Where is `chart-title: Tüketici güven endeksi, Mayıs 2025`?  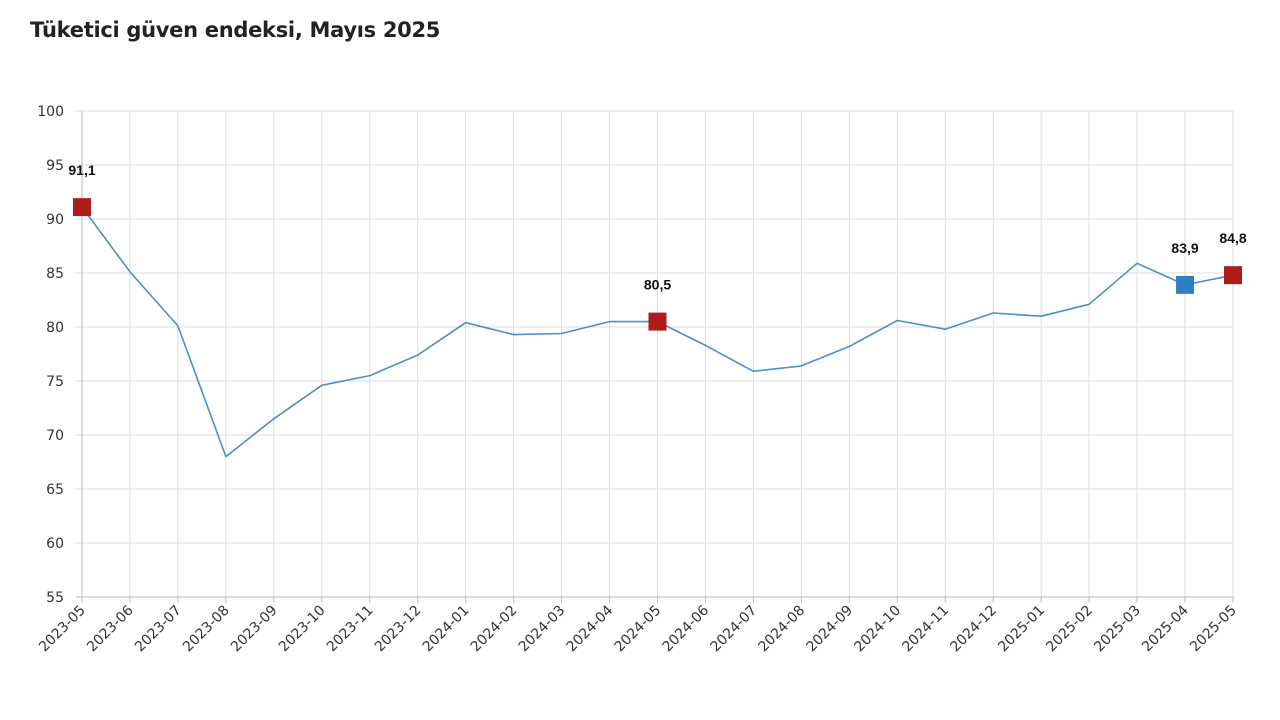
chart-title: Tüketici güven endeksi, Mayıs 2025 is located at coordinates (235, 30).